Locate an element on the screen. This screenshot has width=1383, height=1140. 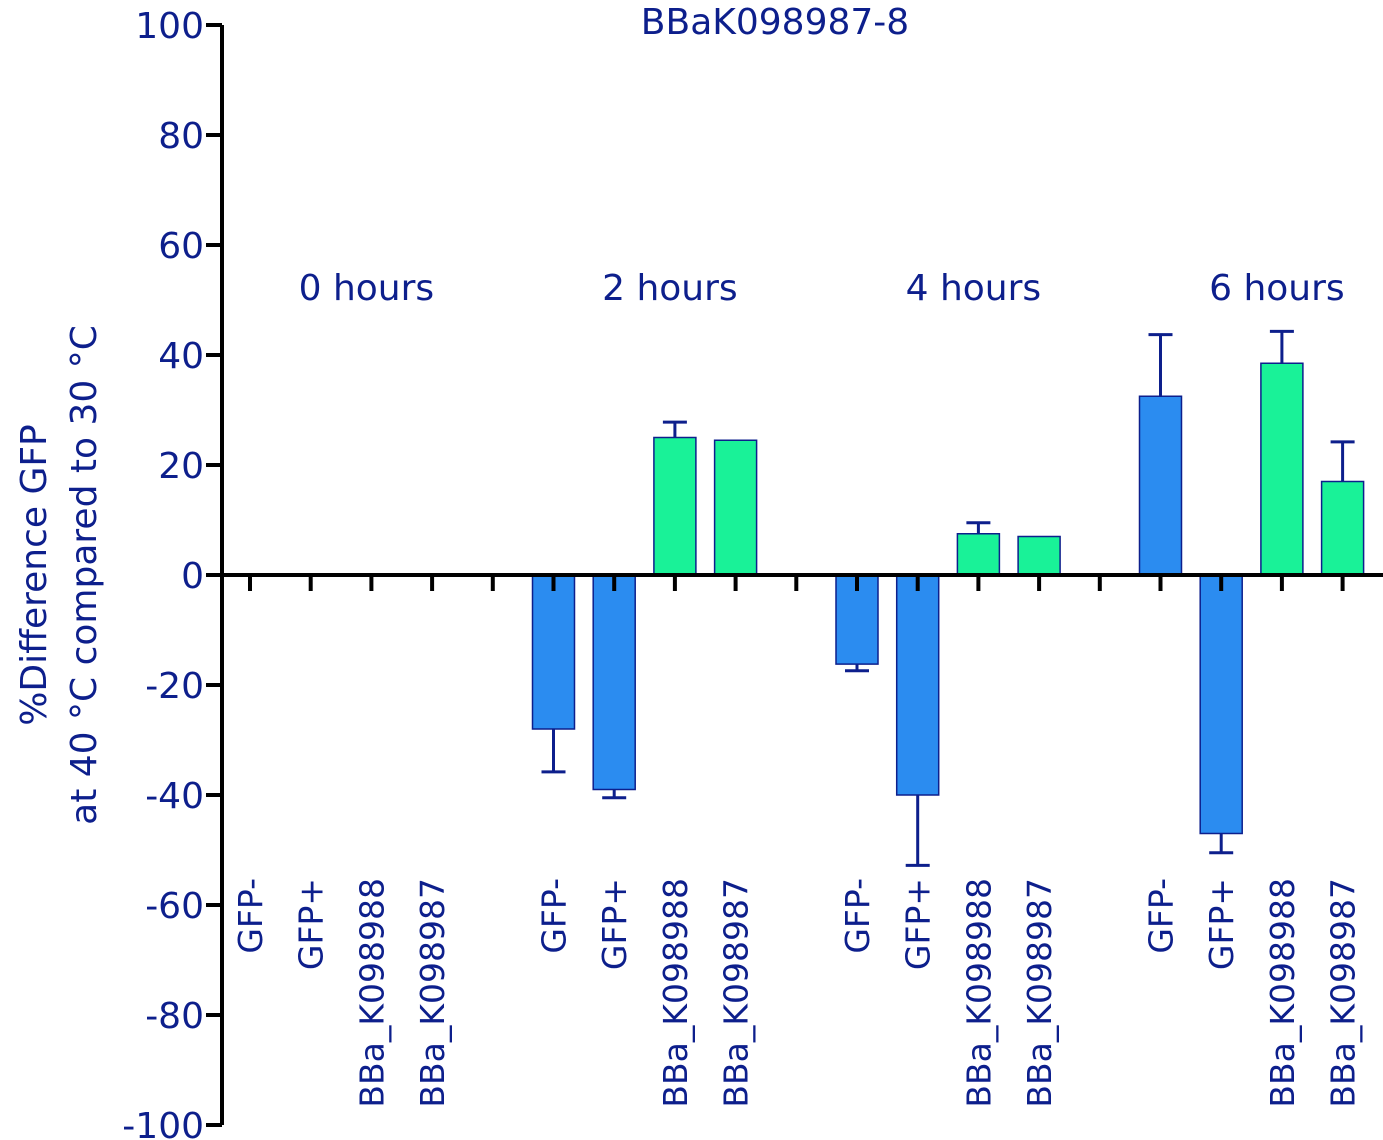
y-tick-label: -20 is located at coordinates (174, 686).